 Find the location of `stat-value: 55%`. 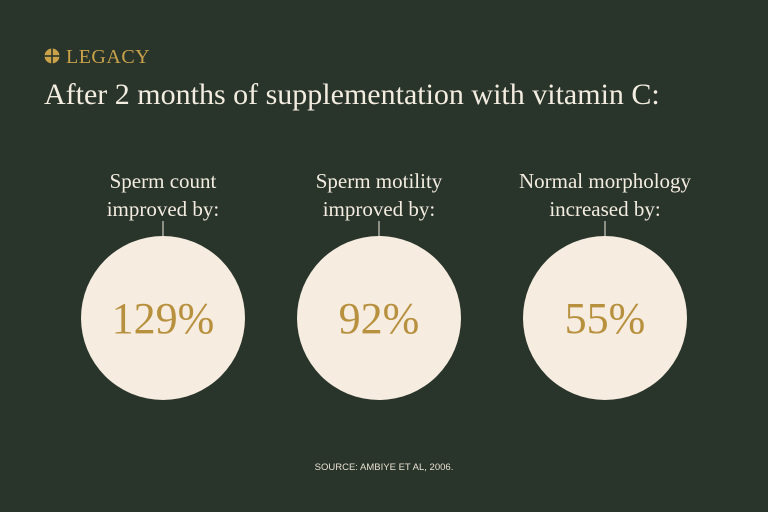

stat-value: 55% is located at coordinates (605, 318).